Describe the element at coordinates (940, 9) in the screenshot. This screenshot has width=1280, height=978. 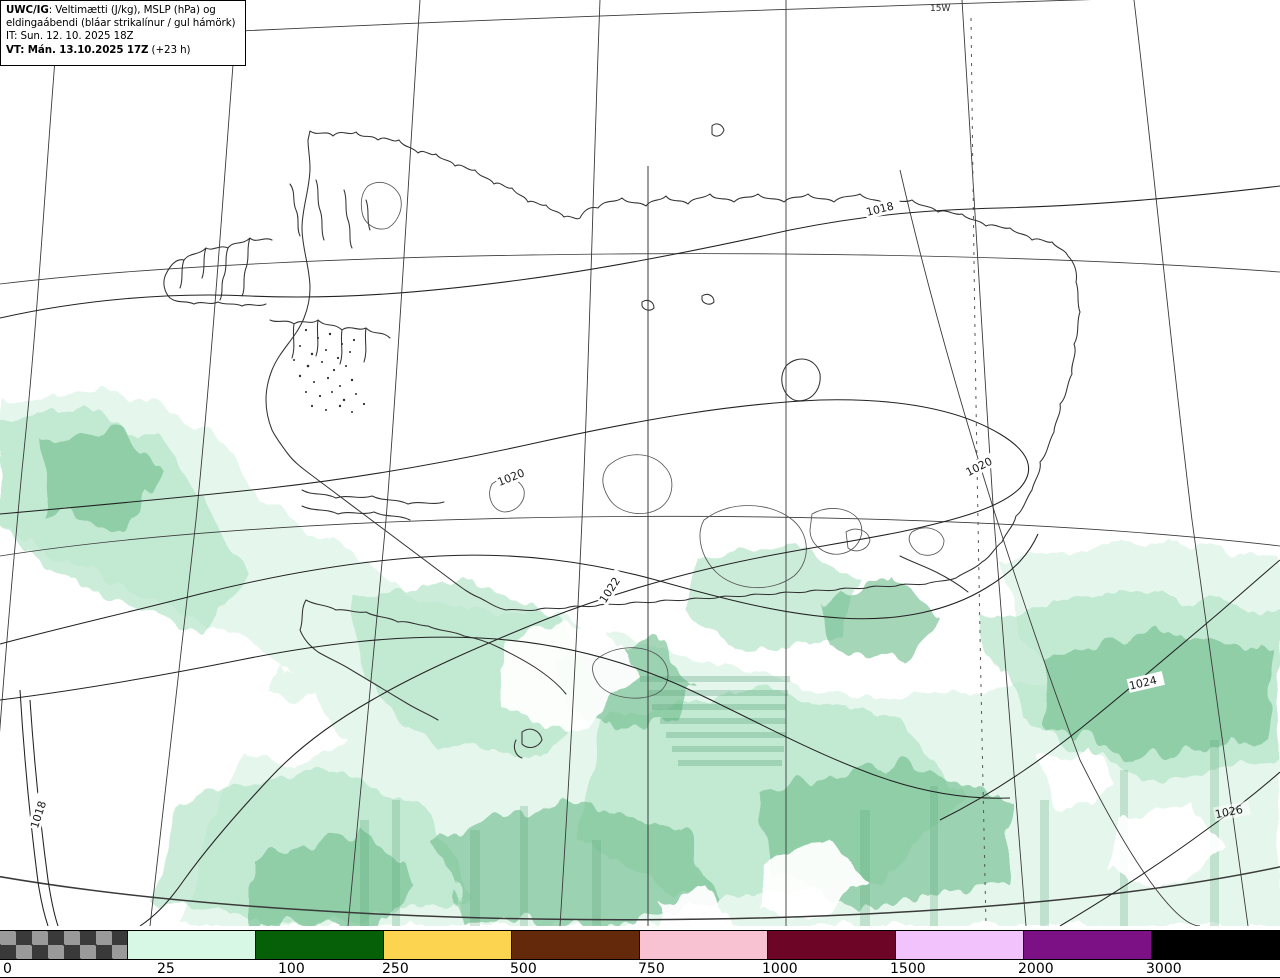
I see `meridian-15w-label: 15W` at that location.